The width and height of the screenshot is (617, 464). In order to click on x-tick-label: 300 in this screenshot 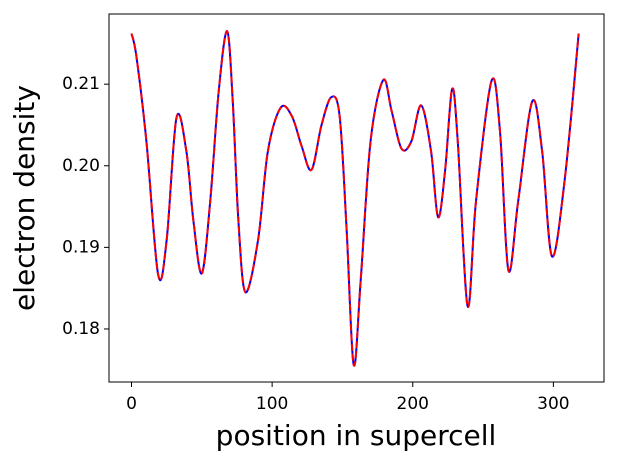, I will do `click(553, 404)`.